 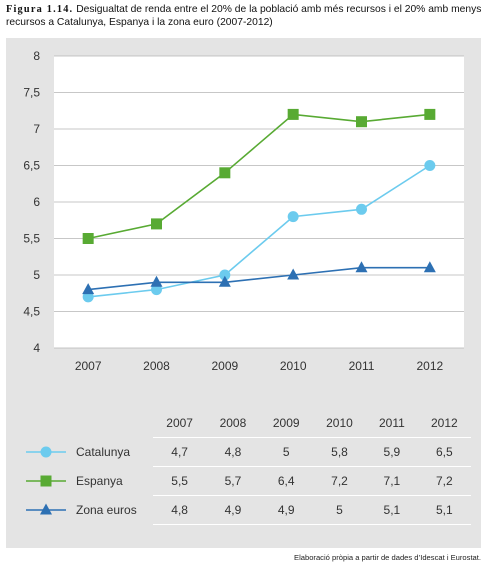 What do you see at coordinates (40, 9) in the screenshot?
I see `figure-number: Figura 1.14.` at bounding box center [40, 9].